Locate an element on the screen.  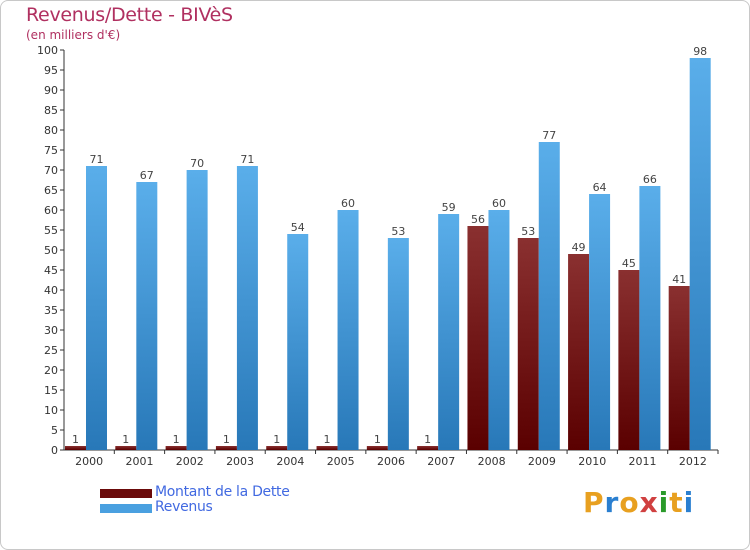
x-tick-label: 2005 is located at coordinates (341, 461).